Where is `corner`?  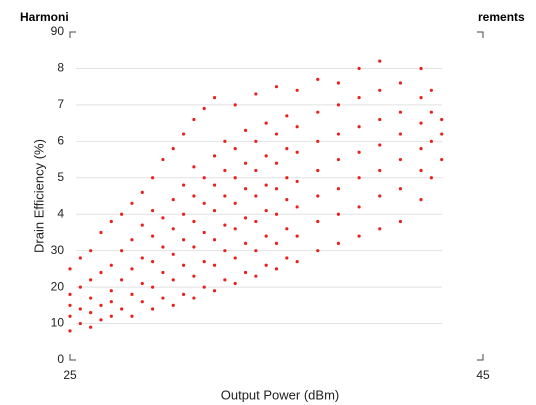 corner is located at coordinates (72, 357).